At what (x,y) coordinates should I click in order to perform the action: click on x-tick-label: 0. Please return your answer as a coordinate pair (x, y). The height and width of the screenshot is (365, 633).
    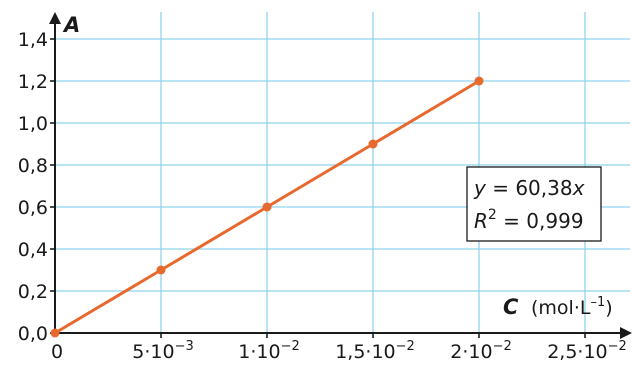
    Looking at the image, I should click on (57, 352).